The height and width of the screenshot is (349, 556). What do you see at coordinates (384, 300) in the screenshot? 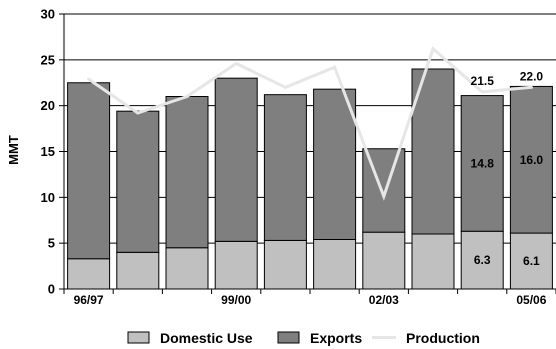
I see `x-tick-label: 02/03` at bounding box center [384, 300].